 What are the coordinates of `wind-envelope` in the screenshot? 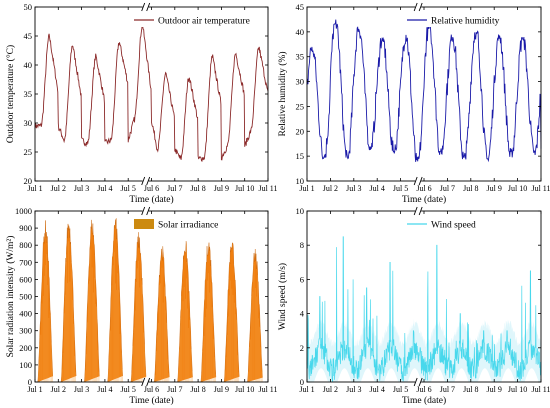 It's located at (424, 350).